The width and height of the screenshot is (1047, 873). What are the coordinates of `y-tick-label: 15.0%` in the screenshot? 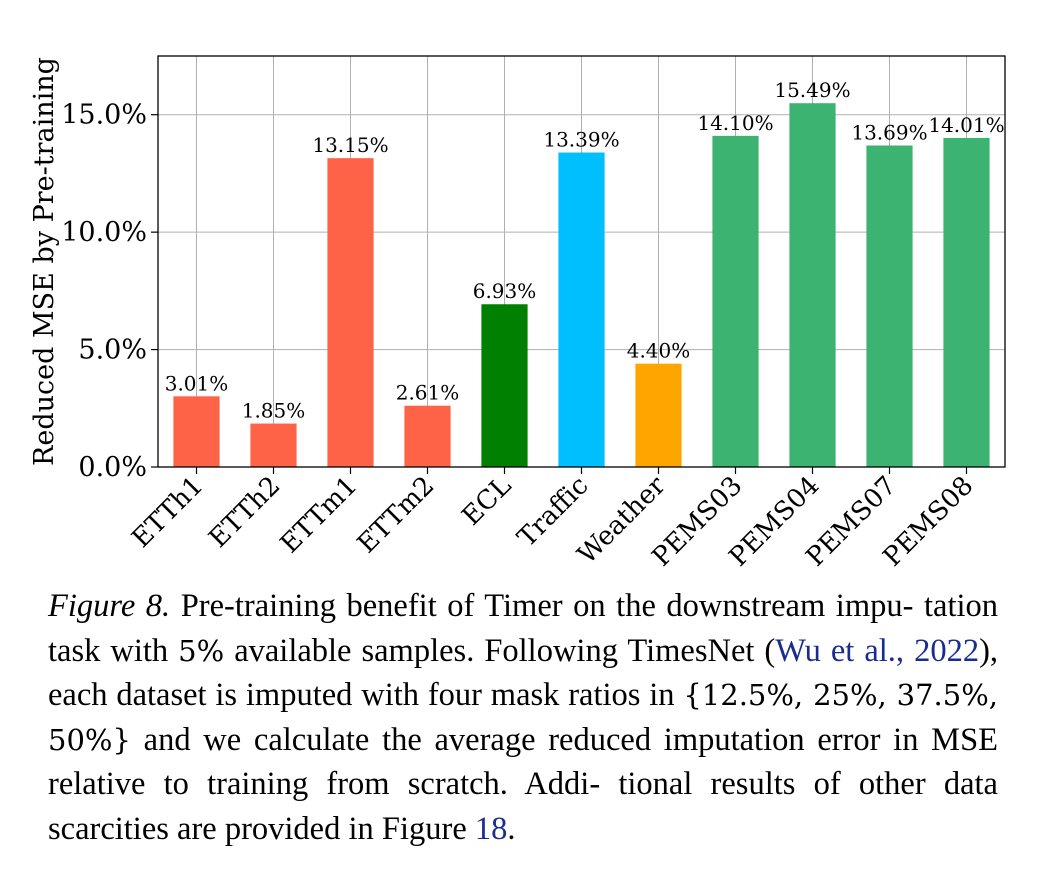 It's located at (104, 115).